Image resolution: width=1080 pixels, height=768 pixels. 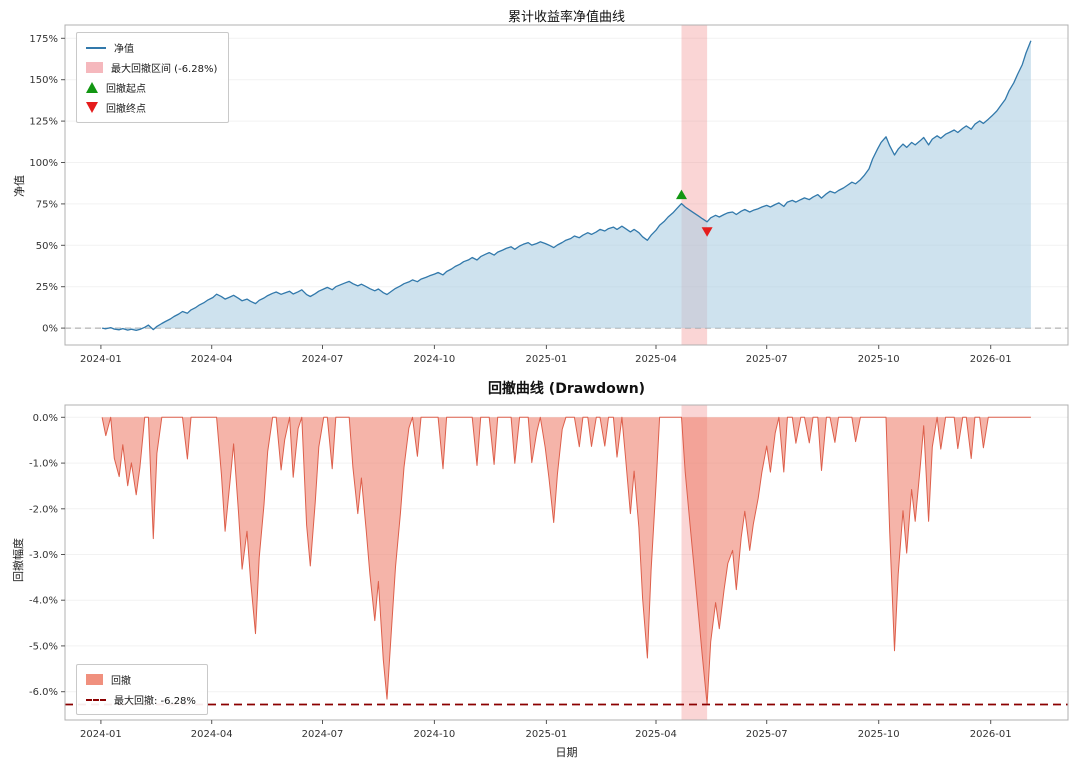 What do you see at coordinates (566, 752) in the screenshot?
I see `x-axis-label: 日期` at bounding box center [566, 752].